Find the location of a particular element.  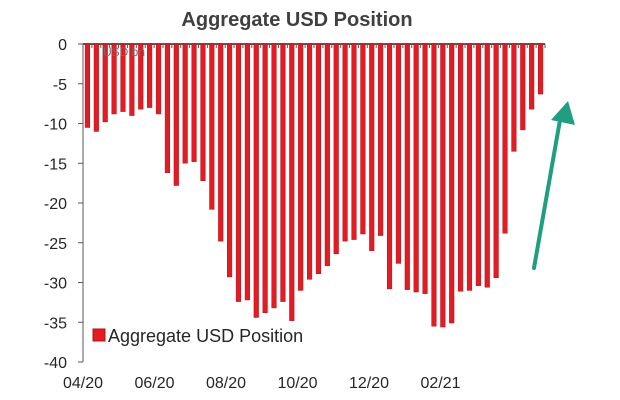

y-tick-label: -25 is located at coordinates (55, 244).